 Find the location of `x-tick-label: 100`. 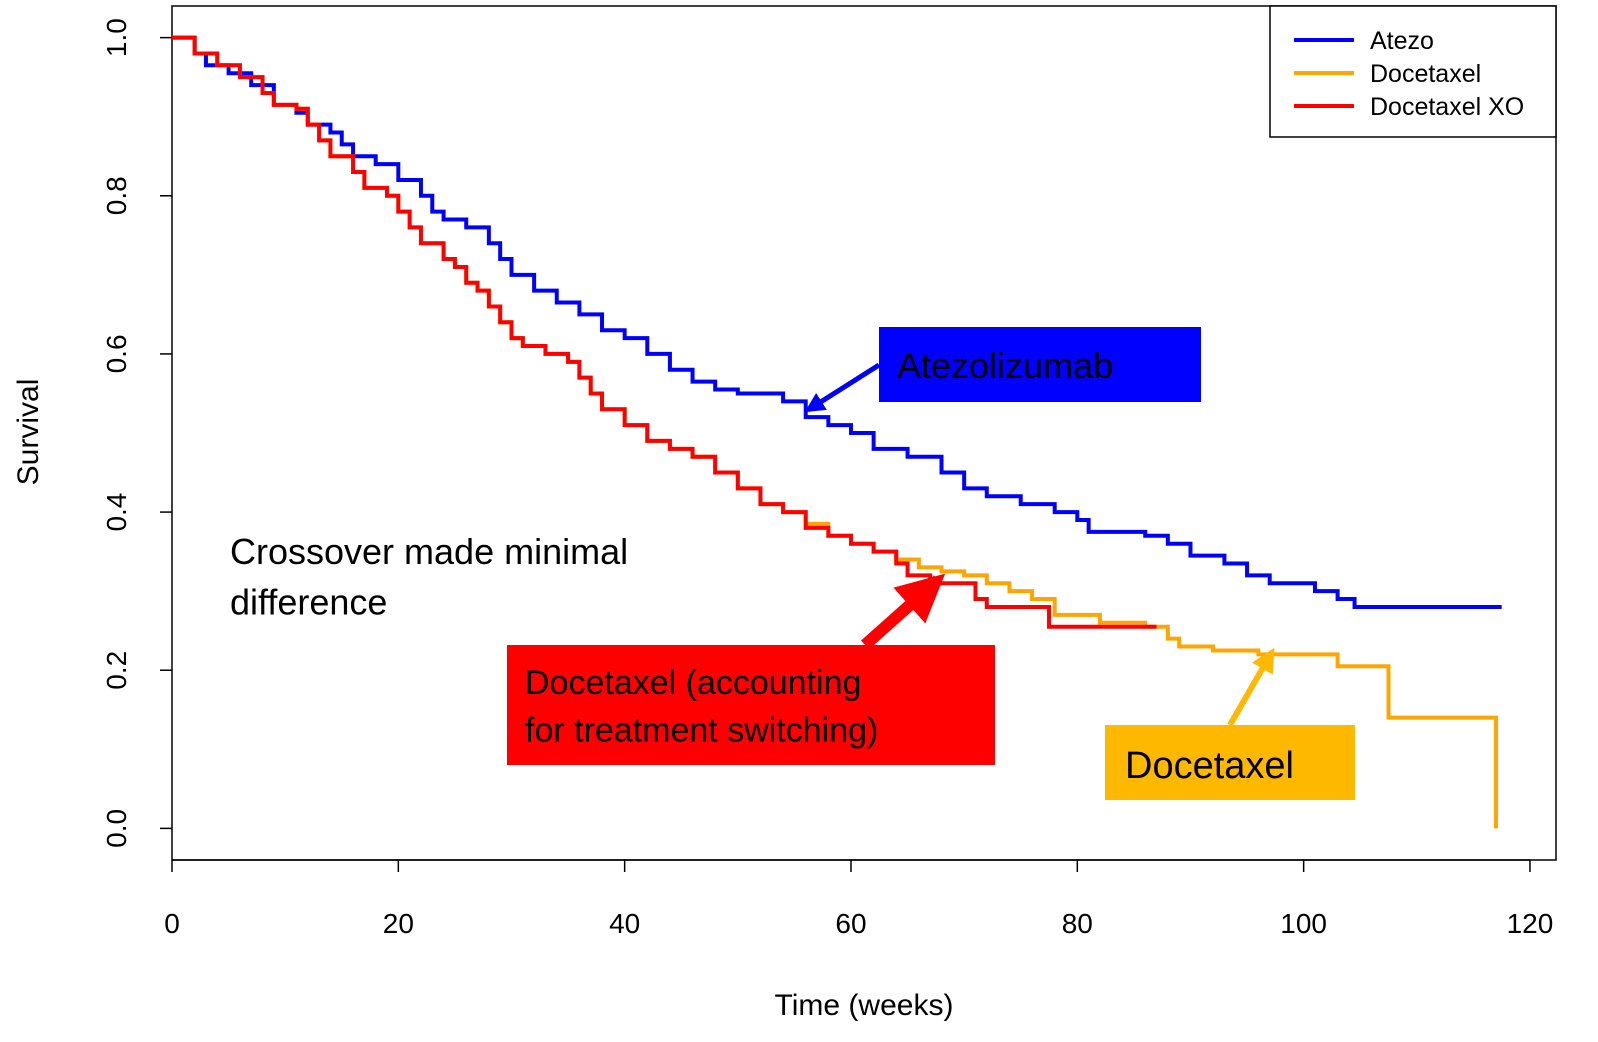

x-tick-label: 100 is located at coordinates (1303, 923).